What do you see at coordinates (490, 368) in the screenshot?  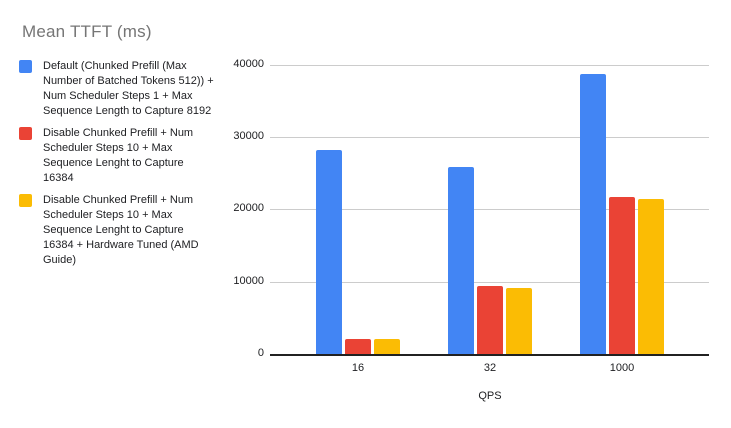 I see `x-tick-32: 32` at bounding box center [490, 368].